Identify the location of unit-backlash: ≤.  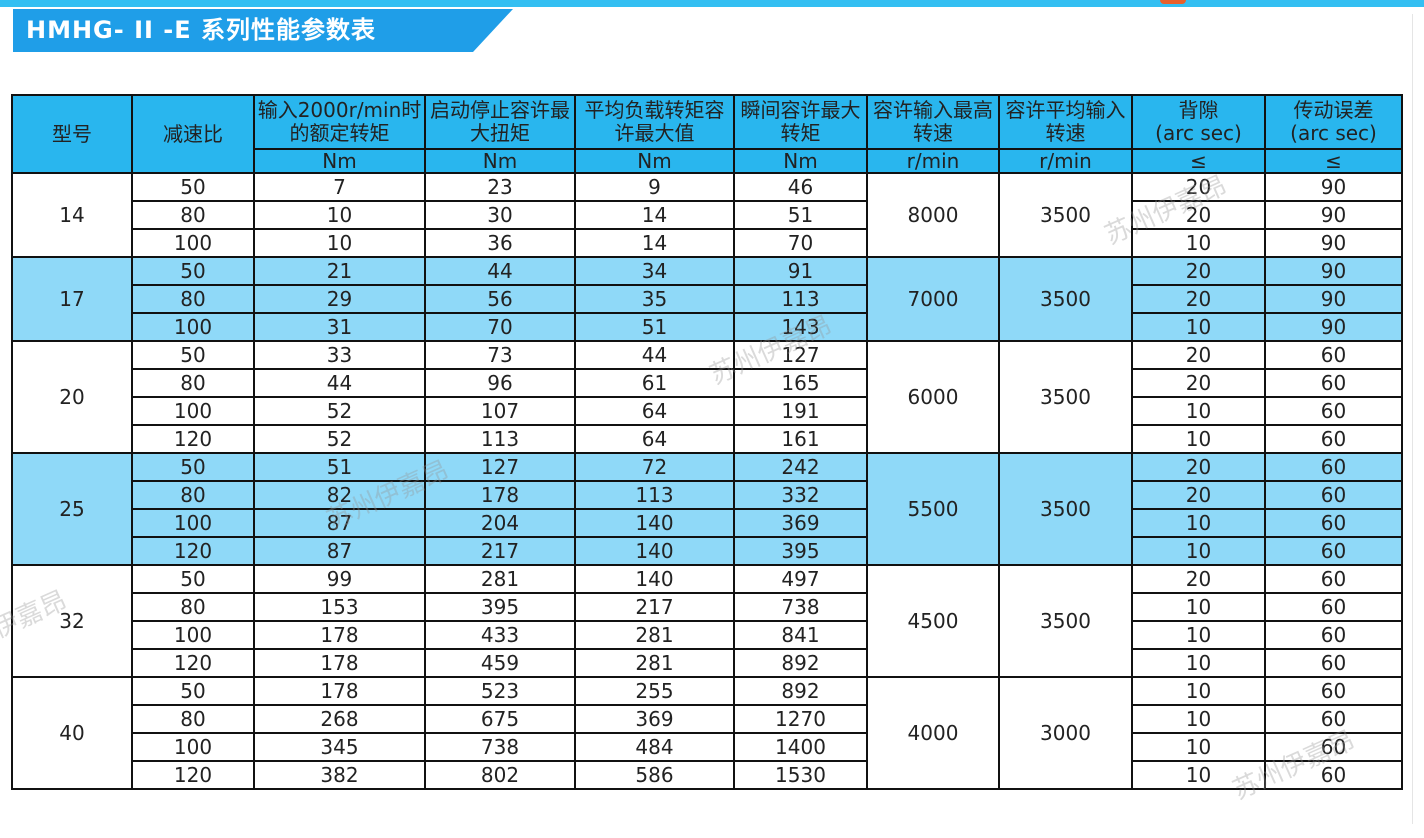
(1198, 161).